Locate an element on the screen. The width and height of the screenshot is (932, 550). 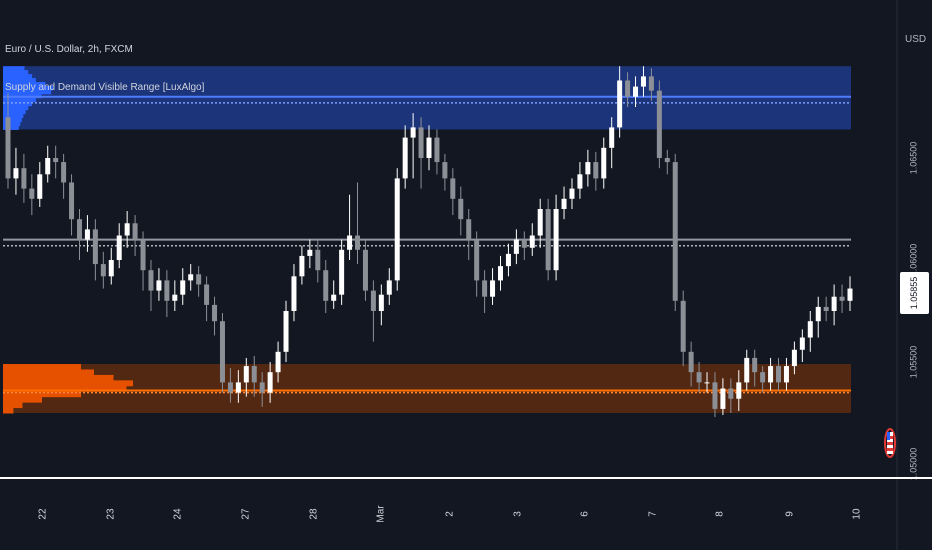
price-axis: 1.06500 1.06000 1.05500 1.05000 is located at coordinates (913, 311).